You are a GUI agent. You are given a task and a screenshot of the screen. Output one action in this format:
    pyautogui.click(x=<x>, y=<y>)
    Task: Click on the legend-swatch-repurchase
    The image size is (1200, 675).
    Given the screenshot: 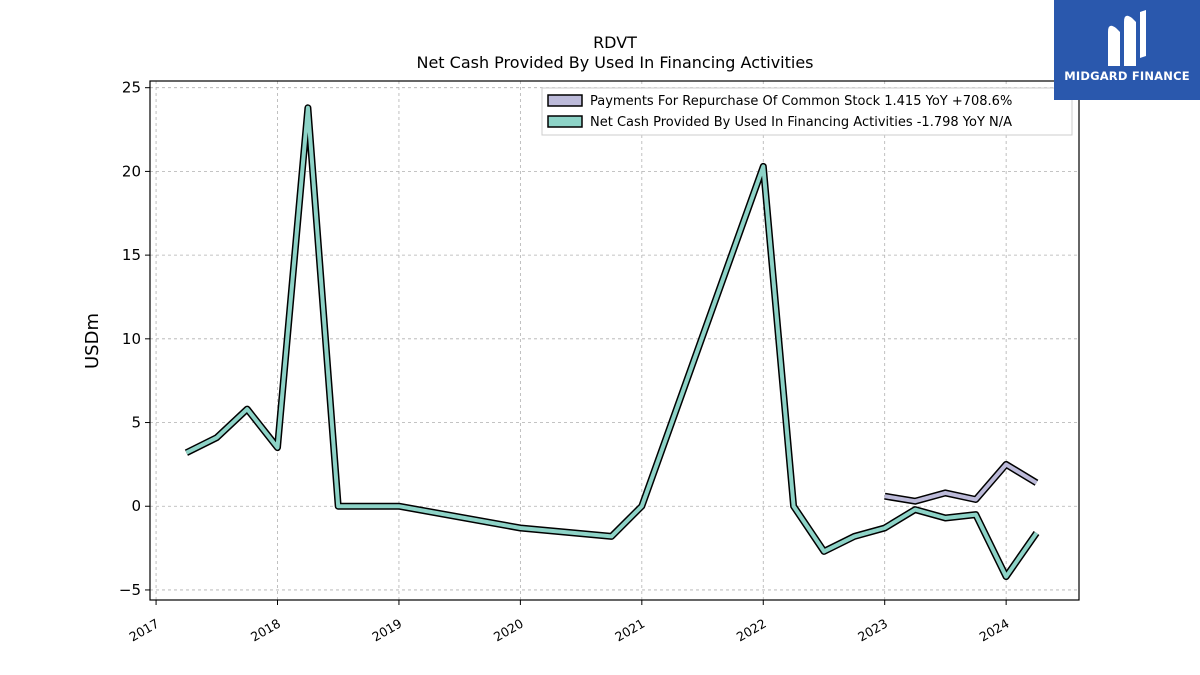 What is the action you would take?
    pyautogui.click(x=565, y=100)
    